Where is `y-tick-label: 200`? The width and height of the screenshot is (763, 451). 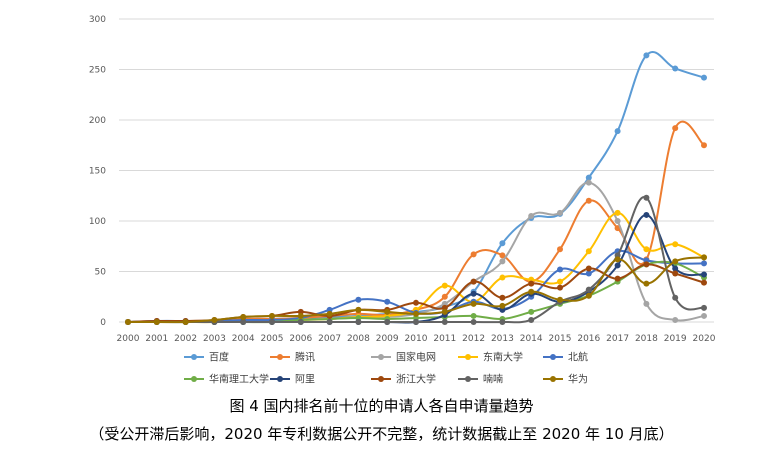
y-tick-label: 200 is located at coordinates (97, 121).